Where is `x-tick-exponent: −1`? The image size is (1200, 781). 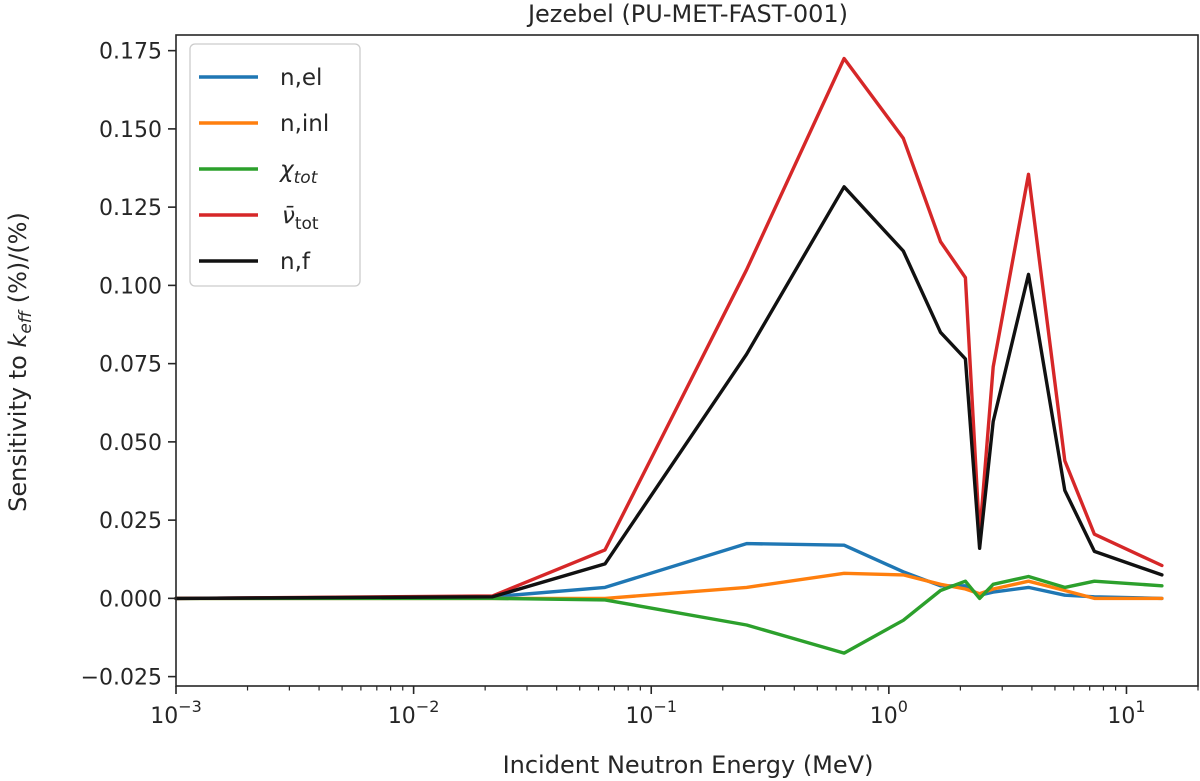
x-tick-exponent: −1 is located at coordinates (665, 706).